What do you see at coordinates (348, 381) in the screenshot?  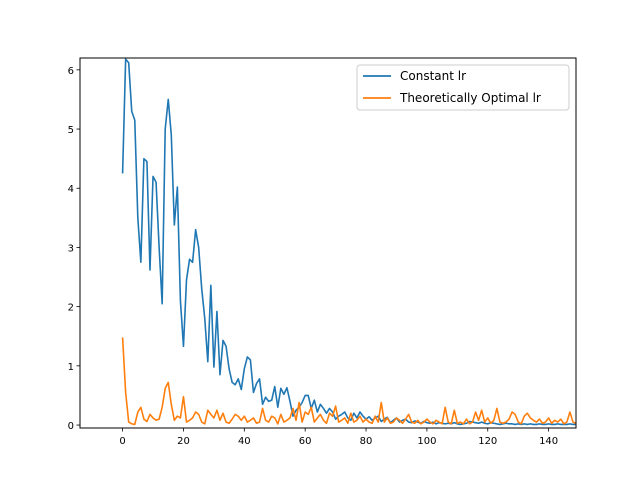 I see `series-line-theoretically-optimal-lr` at bounding box center [348, 381].